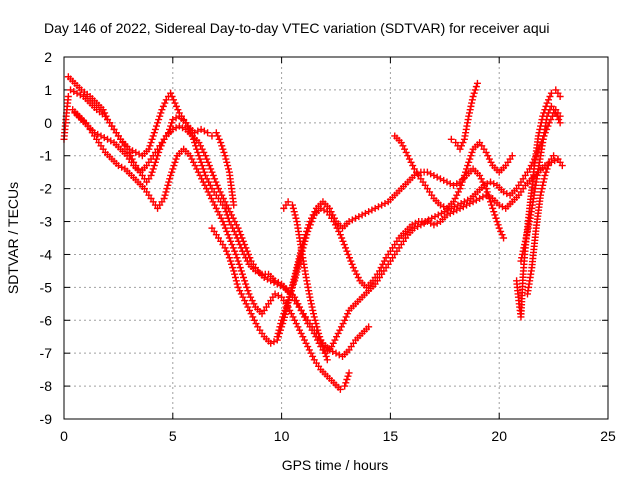 The image size is (640, 480). I want to click on y-tick-label: -7, so click(46, 353).